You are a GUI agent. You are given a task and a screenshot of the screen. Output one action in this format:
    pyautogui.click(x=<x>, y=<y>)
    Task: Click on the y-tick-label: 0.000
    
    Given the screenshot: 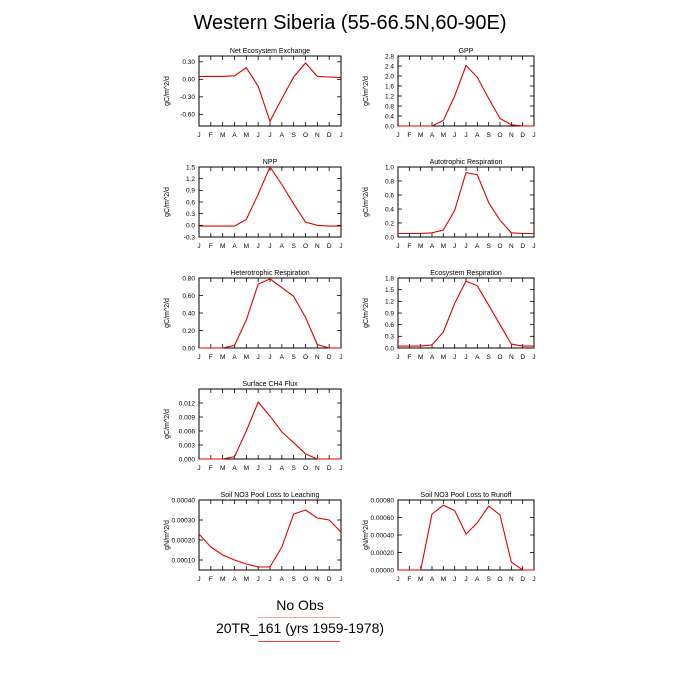 What is the action you would take?
    pyautogui.click(x=187, y=459)
    